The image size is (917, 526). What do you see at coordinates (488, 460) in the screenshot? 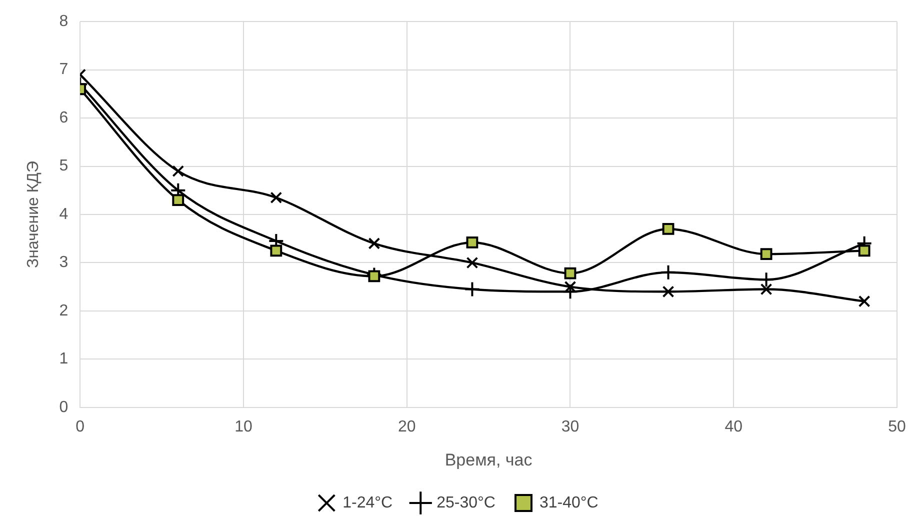
I see `x-axis-title: Время, час` at bounding box center [488, 460].